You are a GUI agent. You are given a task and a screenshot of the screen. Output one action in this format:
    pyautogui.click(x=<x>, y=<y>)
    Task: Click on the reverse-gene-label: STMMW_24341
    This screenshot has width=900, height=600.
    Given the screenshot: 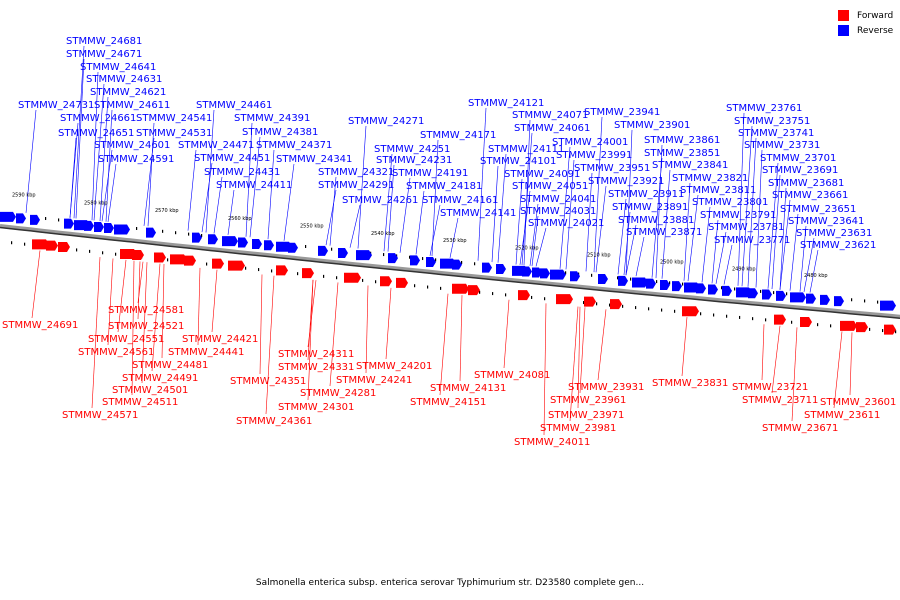 What is the action you would take?
    pyautogui.click(x=314, y=159)
    